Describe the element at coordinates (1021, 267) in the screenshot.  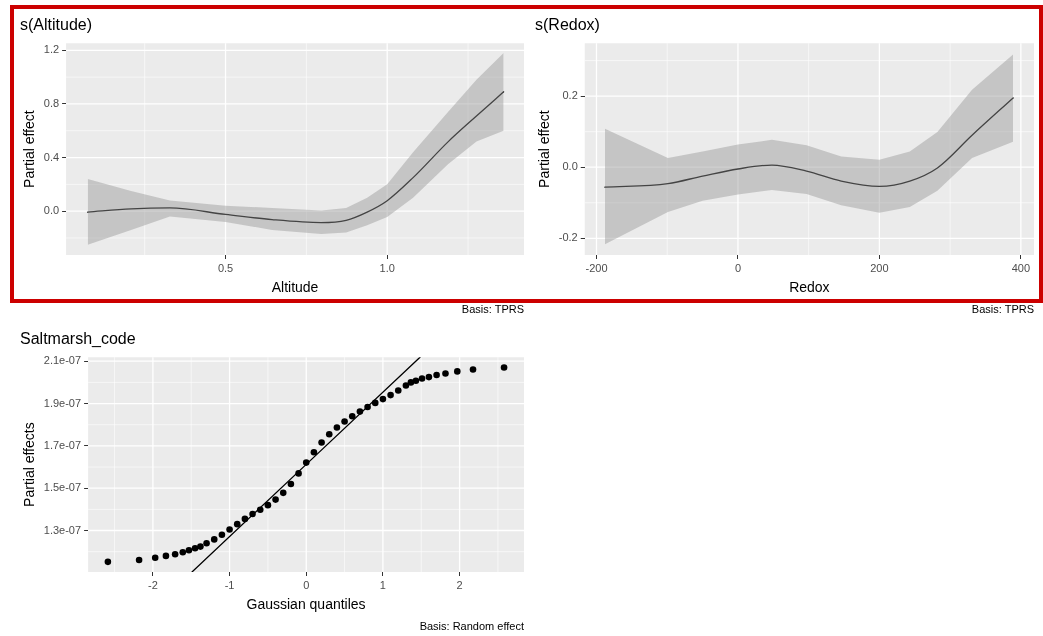
I see `x-tick-label: 400` at that location.